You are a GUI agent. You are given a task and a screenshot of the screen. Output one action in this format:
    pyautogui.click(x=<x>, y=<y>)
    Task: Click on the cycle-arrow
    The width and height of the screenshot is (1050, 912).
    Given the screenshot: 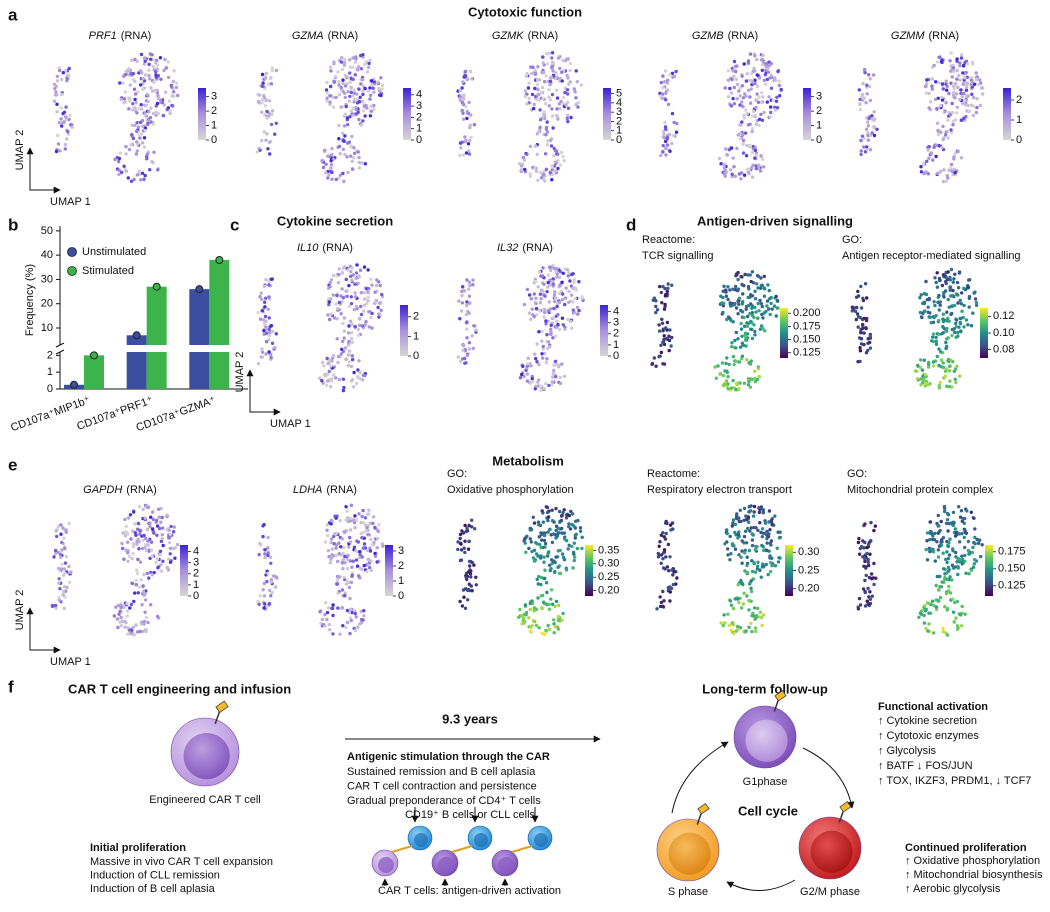 What is the action you would take?
    pyautogui.click(x=827, y=778)
    